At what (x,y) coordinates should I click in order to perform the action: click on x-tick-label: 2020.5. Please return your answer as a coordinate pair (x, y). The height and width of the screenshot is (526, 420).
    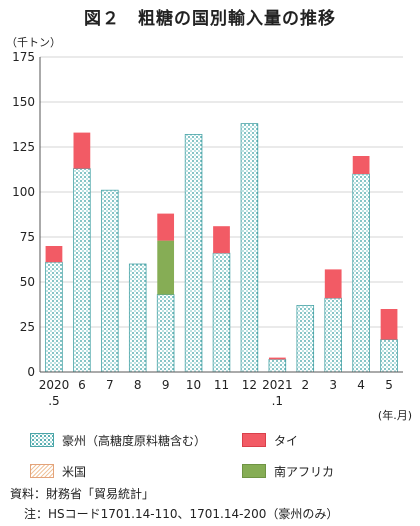
    Looking at the image, I should click on (54, 393).